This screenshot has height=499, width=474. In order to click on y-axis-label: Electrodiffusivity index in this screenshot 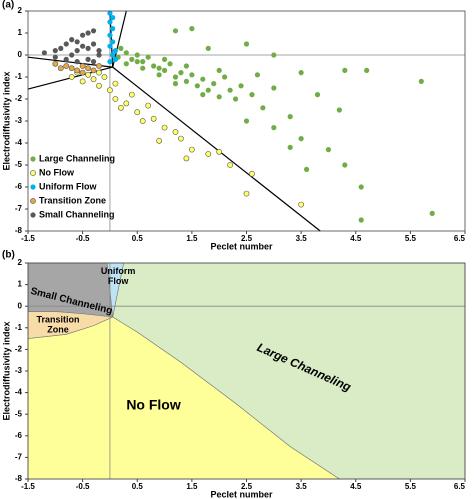, I will do `click(6, 370)`.